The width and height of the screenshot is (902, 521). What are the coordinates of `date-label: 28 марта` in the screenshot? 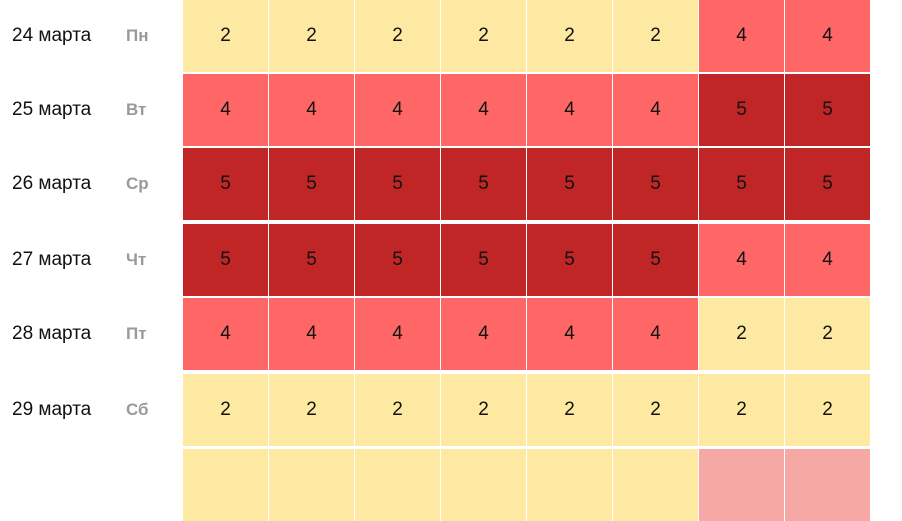 It's located at (52, 333).